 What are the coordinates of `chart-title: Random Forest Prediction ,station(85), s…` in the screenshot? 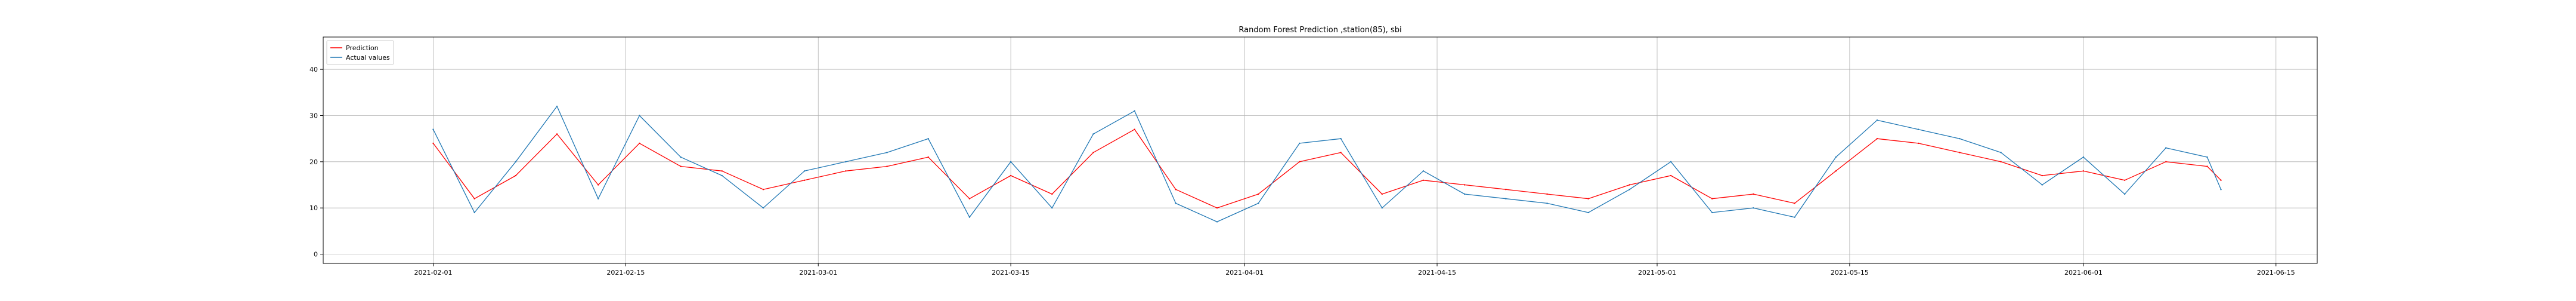 It's located at (1320, 31).